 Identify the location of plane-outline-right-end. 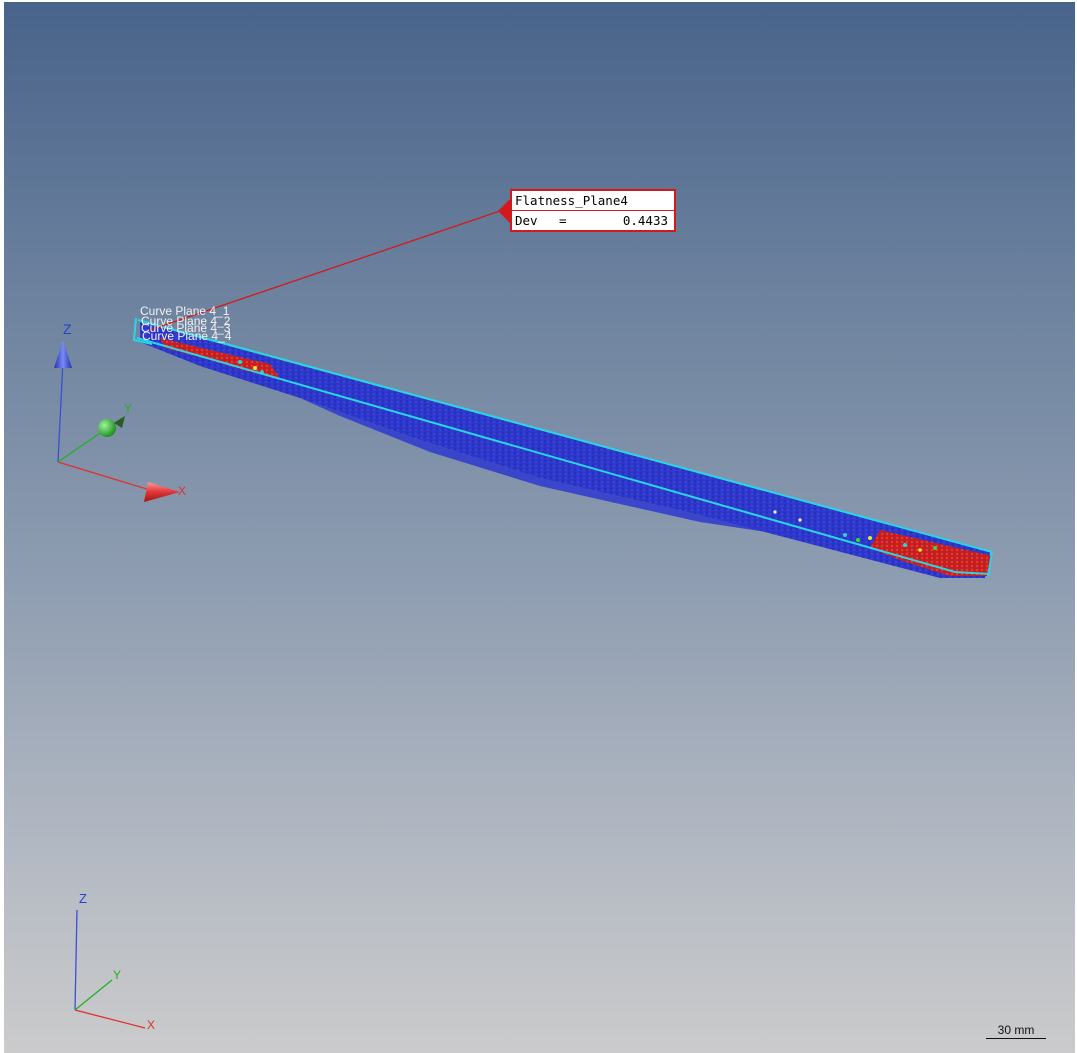
(990, 564).